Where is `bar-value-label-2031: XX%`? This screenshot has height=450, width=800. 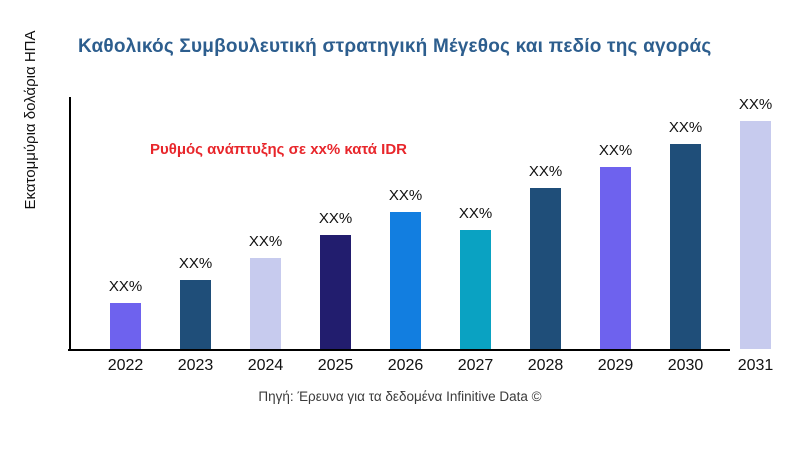 bar-value-label-2031: XX% is located at coordinates (755, 104).